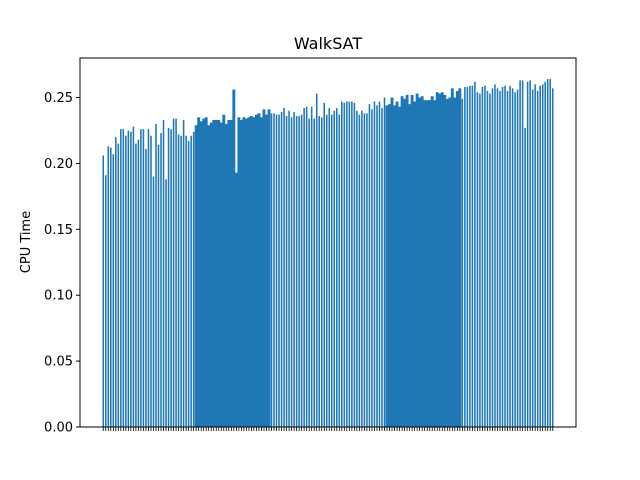 Image resolution: width=640 pixels, height=480 pixels. I want to click on y-tick-label: 0.25, so click(58, 98).